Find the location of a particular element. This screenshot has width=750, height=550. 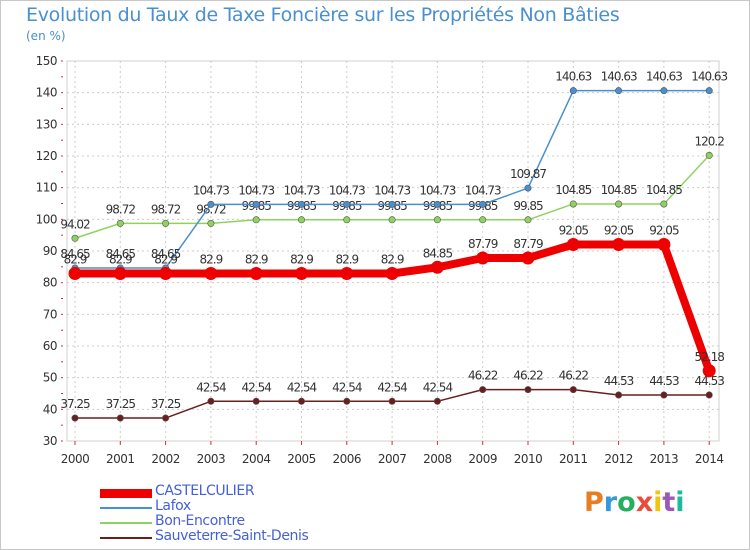

legend-label: Lafox is located at coordinates (173, 506).